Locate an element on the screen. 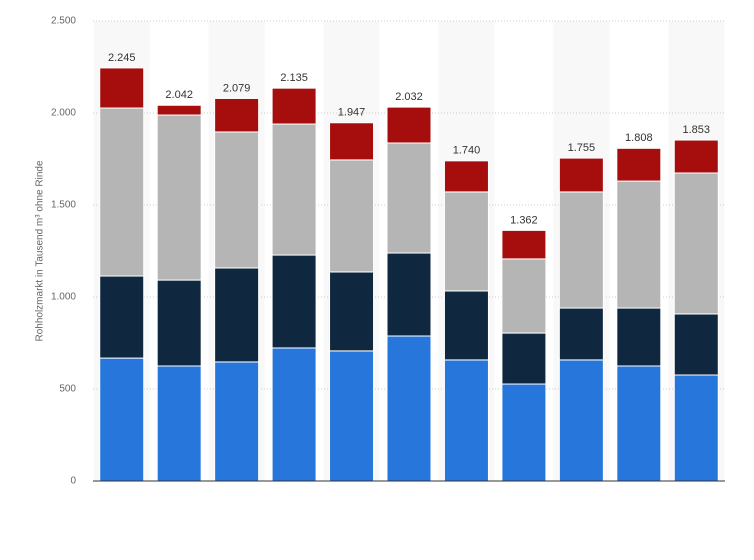 This screenshot has width=754, height=560. total-label: 1.362 is located at coordinates (524, 220).